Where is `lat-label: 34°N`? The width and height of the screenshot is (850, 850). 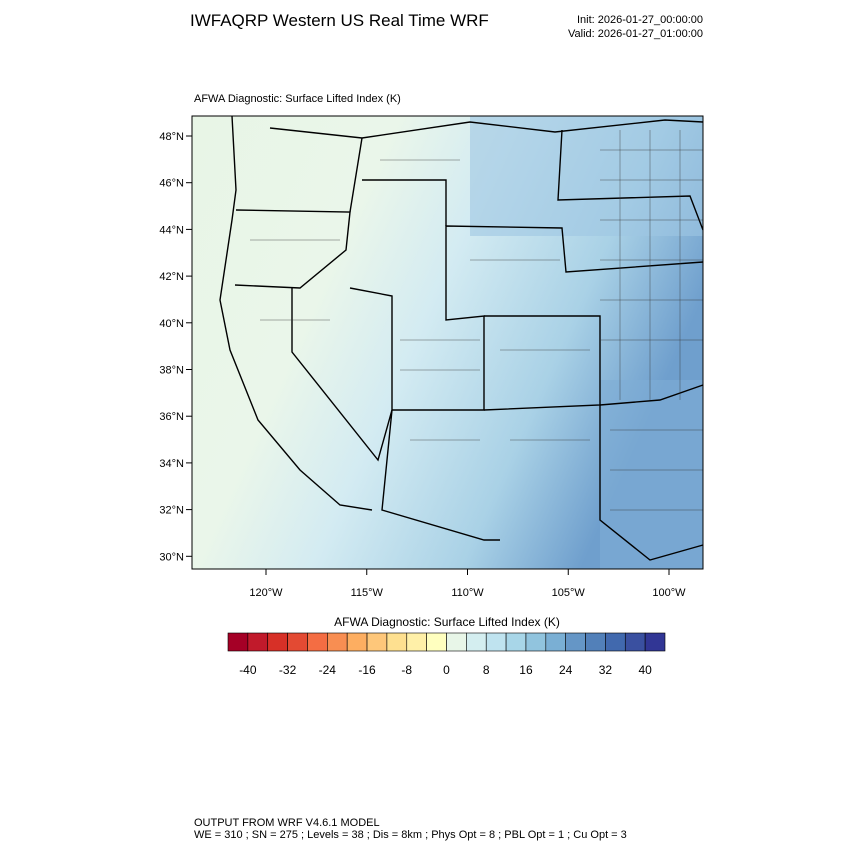
lat-label: 34°N is located at coordinates (171, 464).